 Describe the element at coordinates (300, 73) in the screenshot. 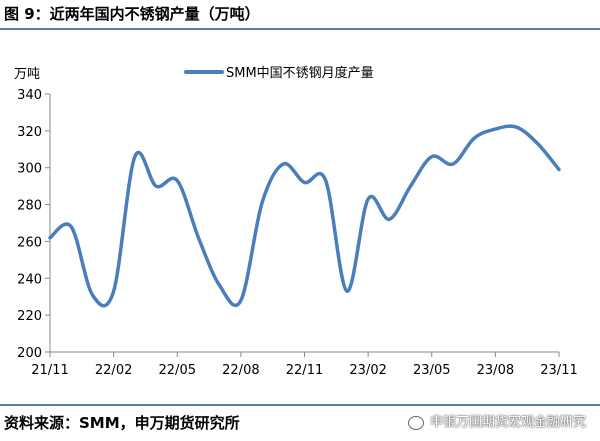

I see `legend-label: SMM中国不锈钢月度产量` at that location.